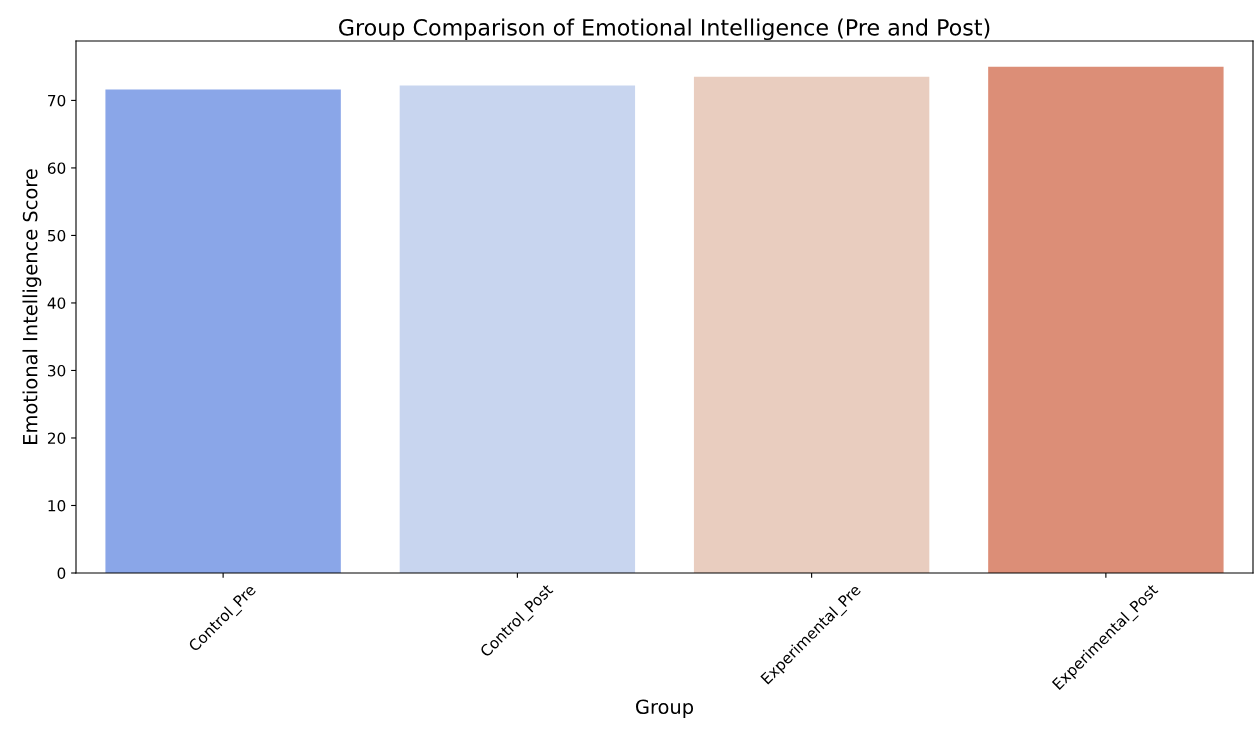 Image resolution: width=1255 pixels, height=746 pixels. I want to click on x-axis-title: Group, so click(665, 708).